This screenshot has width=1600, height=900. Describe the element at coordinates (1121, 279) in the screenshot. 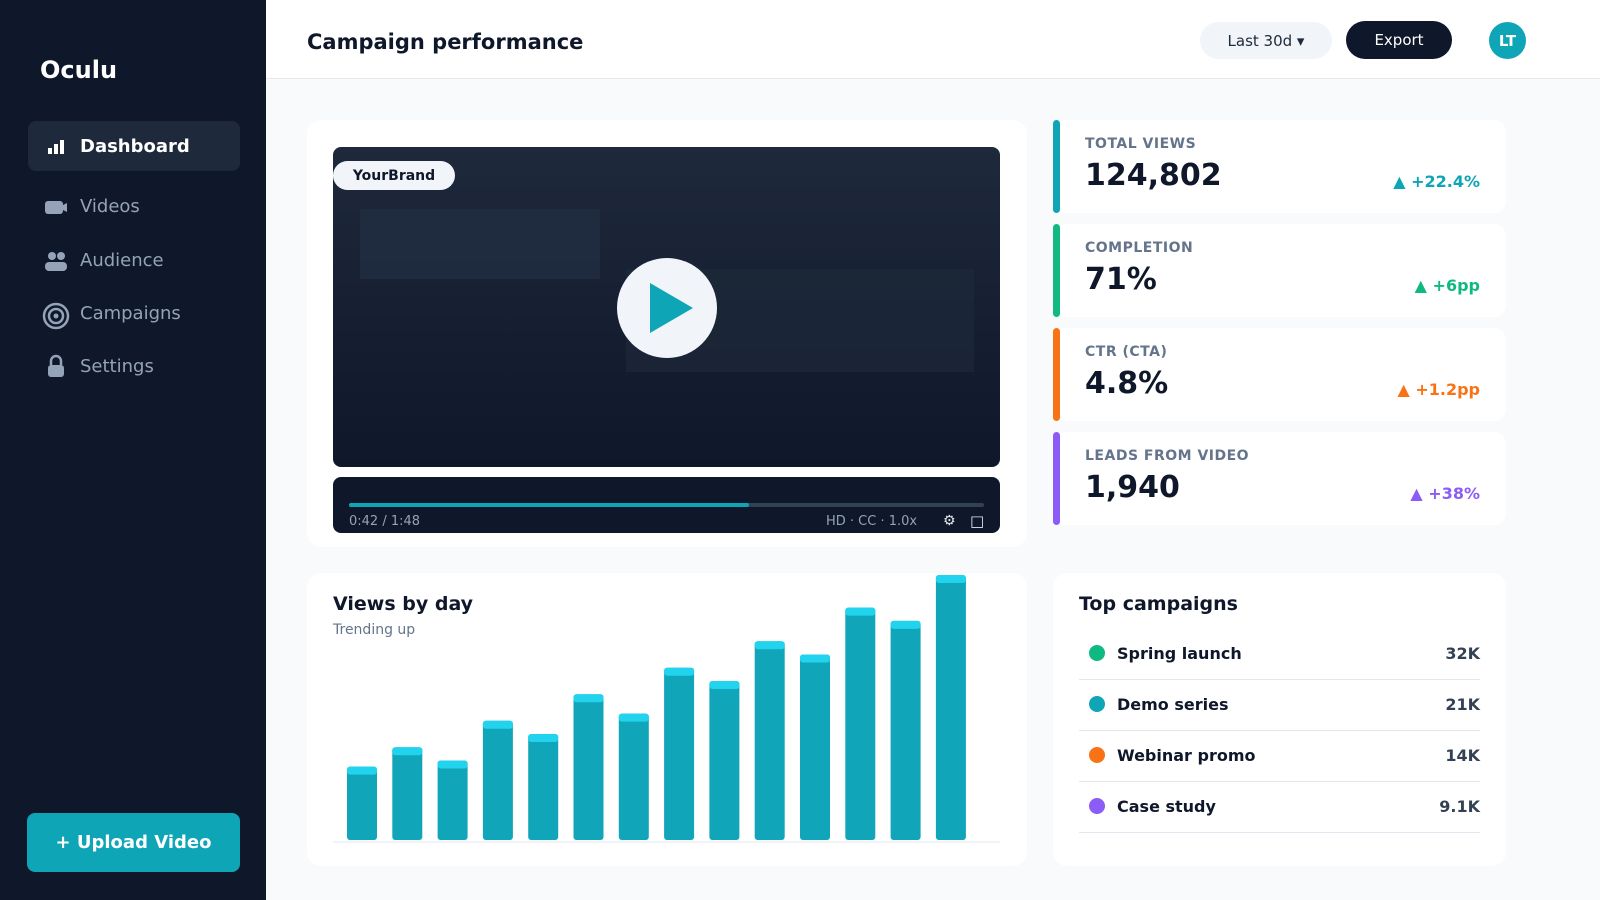

I see `kpi-value: 71%` at that location.